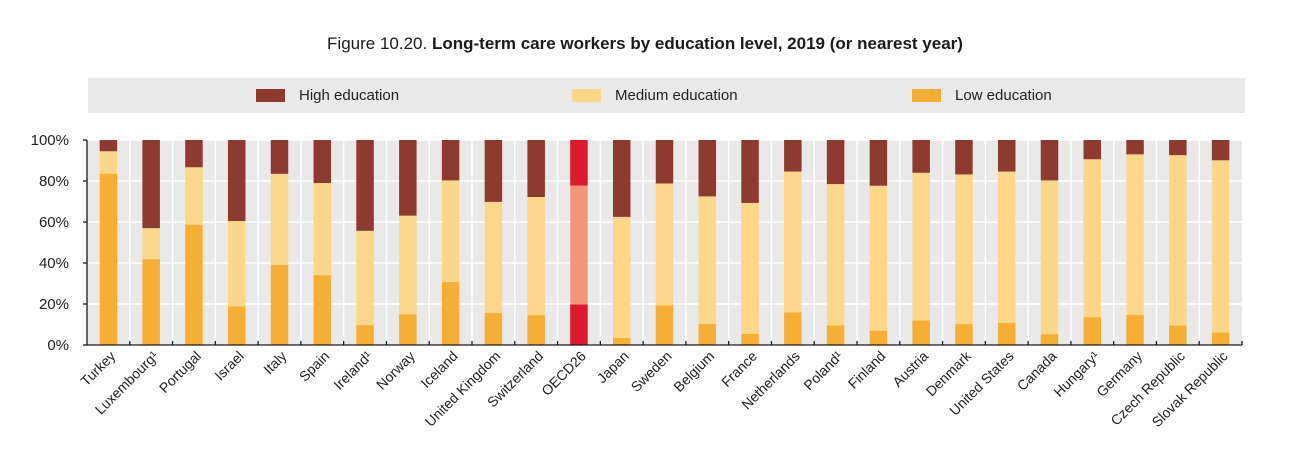 This screenshot has width=1290, height=474. I want to click on legend-swatch-medium, so click(586, 95).